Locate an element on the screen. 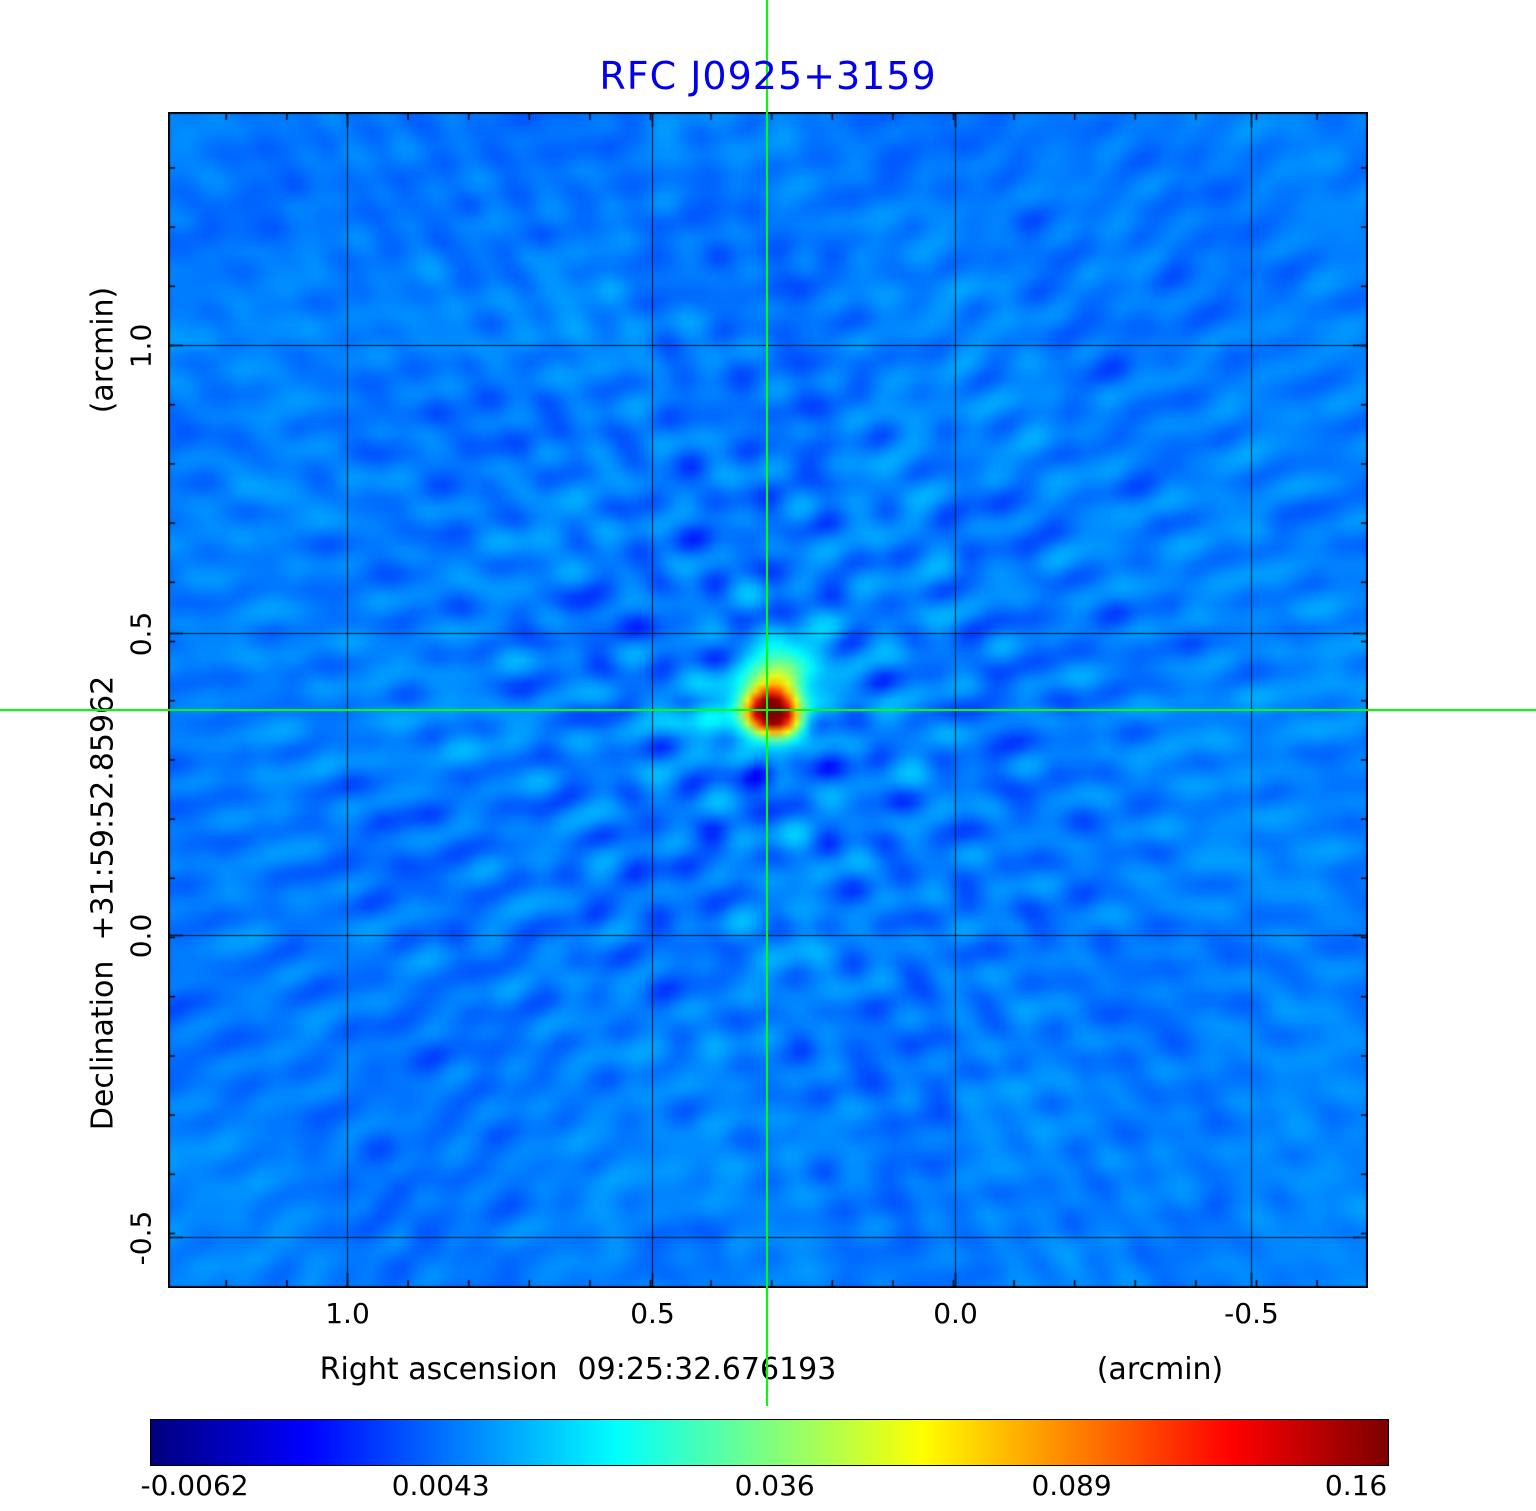 This screenshot has height=1511, width=1536. x-axis-label: Right ascension 09:25:32.676193 is located at coordinates (578, 1369).